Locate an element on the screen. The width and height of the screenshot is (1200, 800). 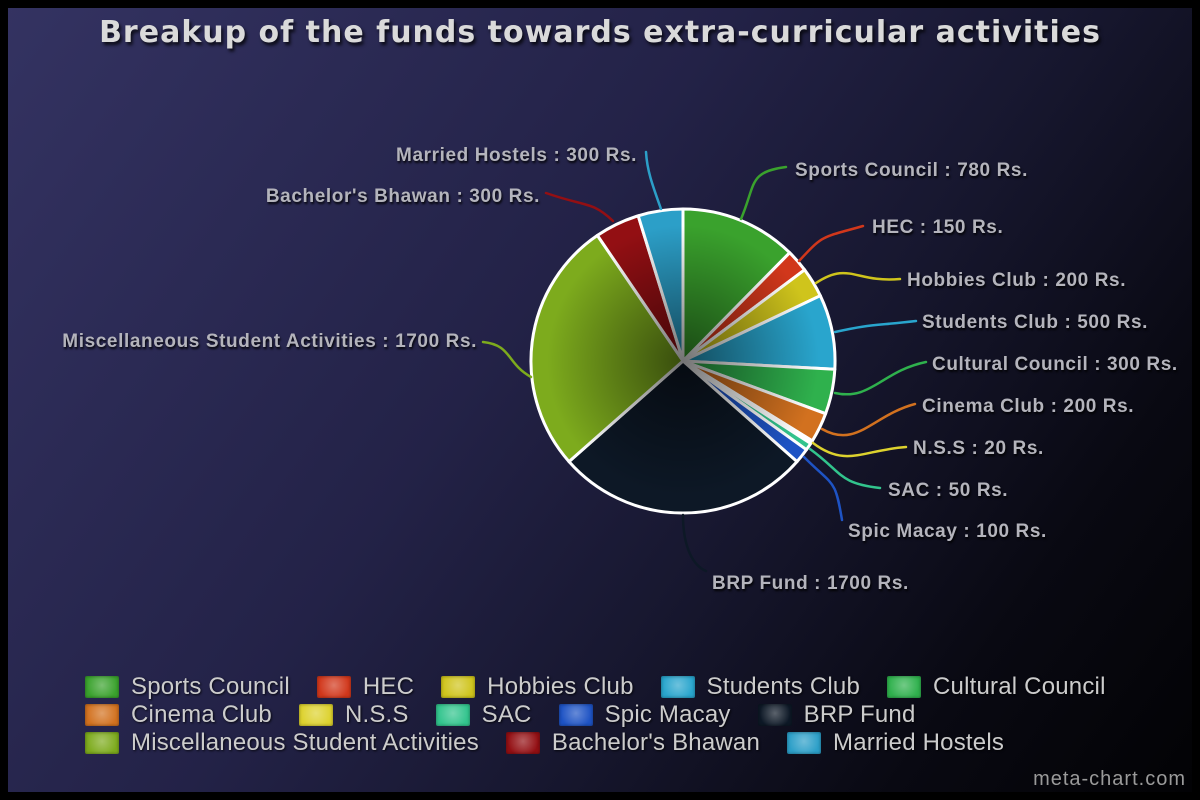
leader-line-hobbies-club is located at coordinates (858, 278).